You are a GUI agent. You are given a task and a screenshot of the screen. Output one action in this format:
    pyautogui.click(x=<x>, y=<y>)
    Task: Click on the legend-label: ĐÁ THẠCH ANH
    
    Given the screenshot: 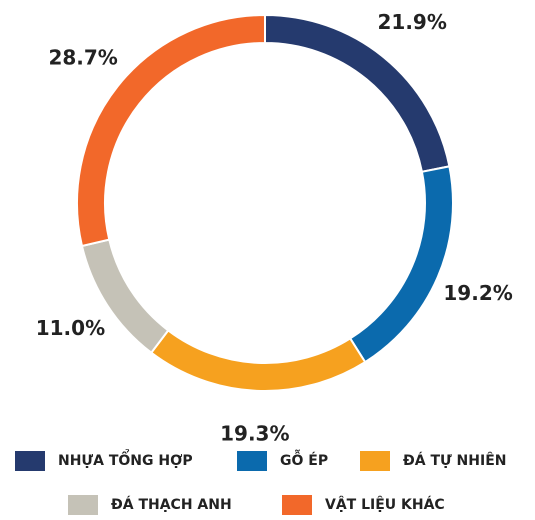 What is the action you would take?
    pyautogui.click(x=171, y=504)
    